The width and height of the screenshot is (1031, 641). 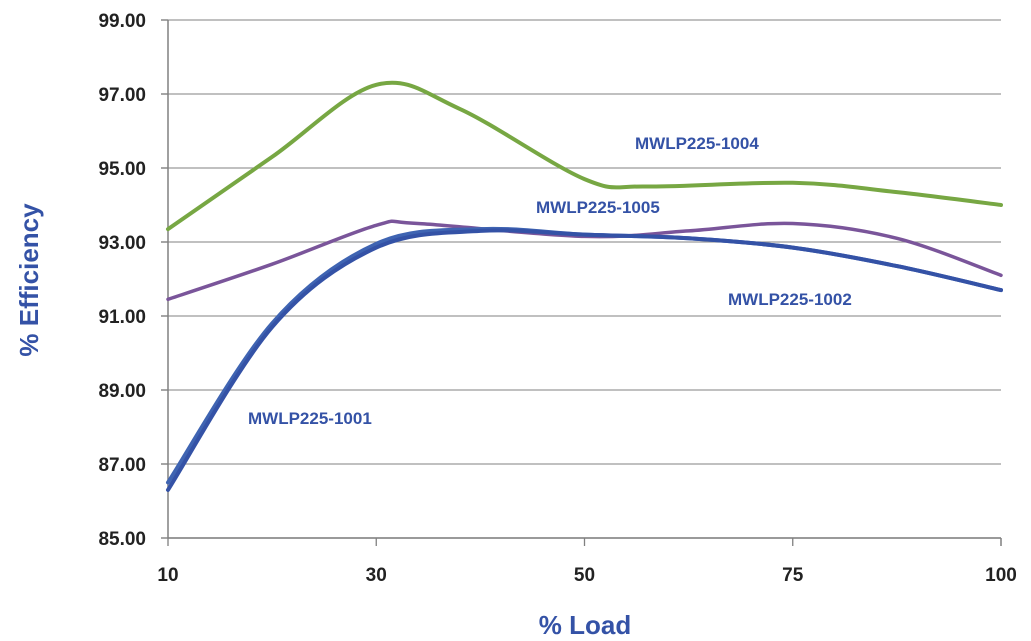 I want to click on series-label-mwlp225-1005: MWLP225-1005, so click(x=598, y=207).